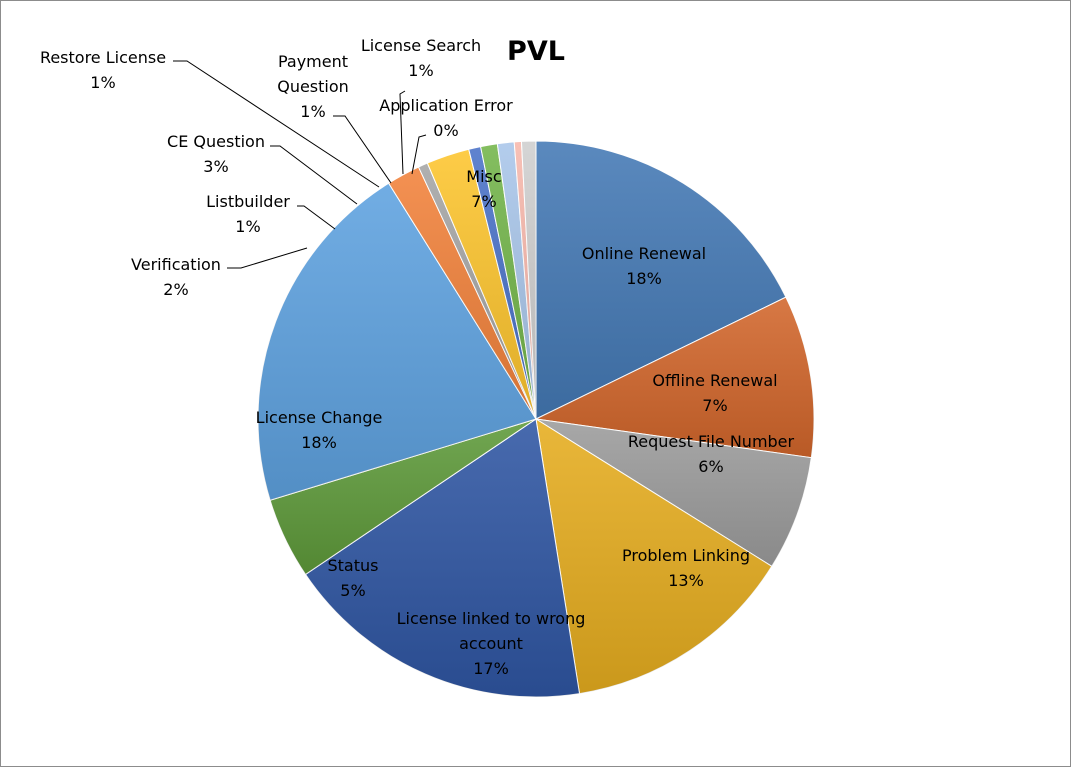 This screenshot has height=767, width=1071. Describe the element at coordinates (215, 166) in the screenshot. I see `slice-percent-ce-question: 3%` at that location.